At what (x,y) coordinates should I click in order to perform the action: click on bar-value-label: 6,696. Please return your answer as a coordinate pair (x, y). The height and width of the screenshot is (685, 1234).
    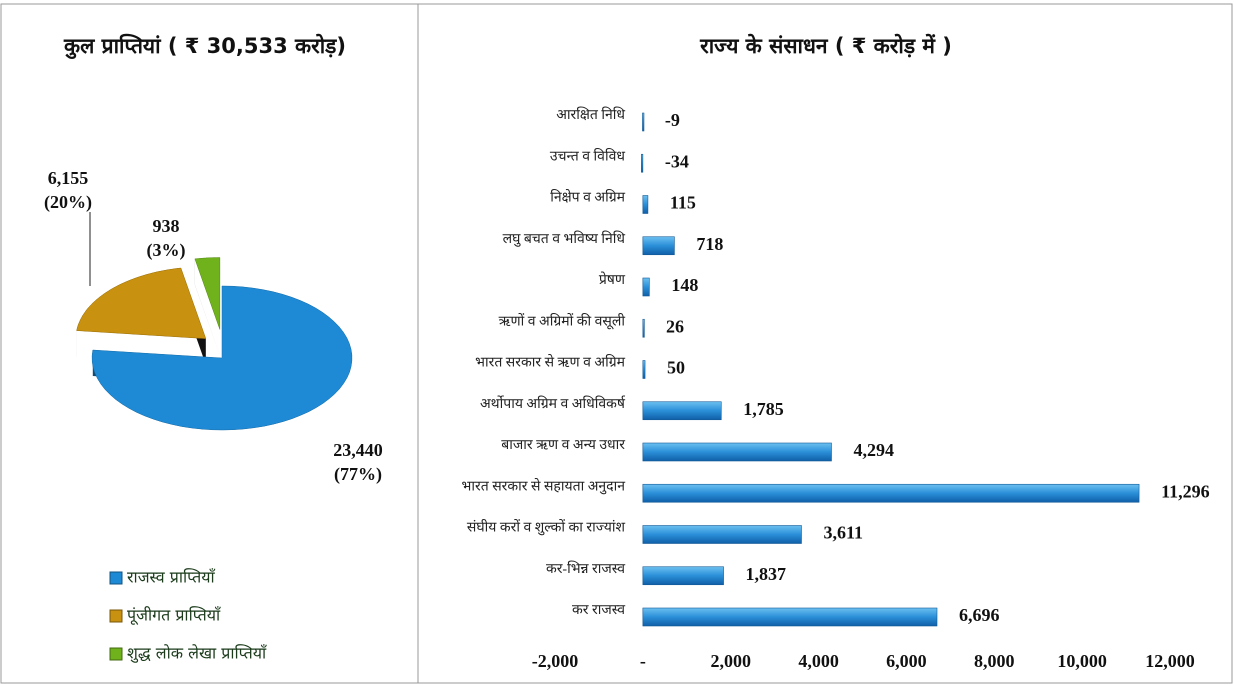
    Looking at the image, I should click on (979, 615).